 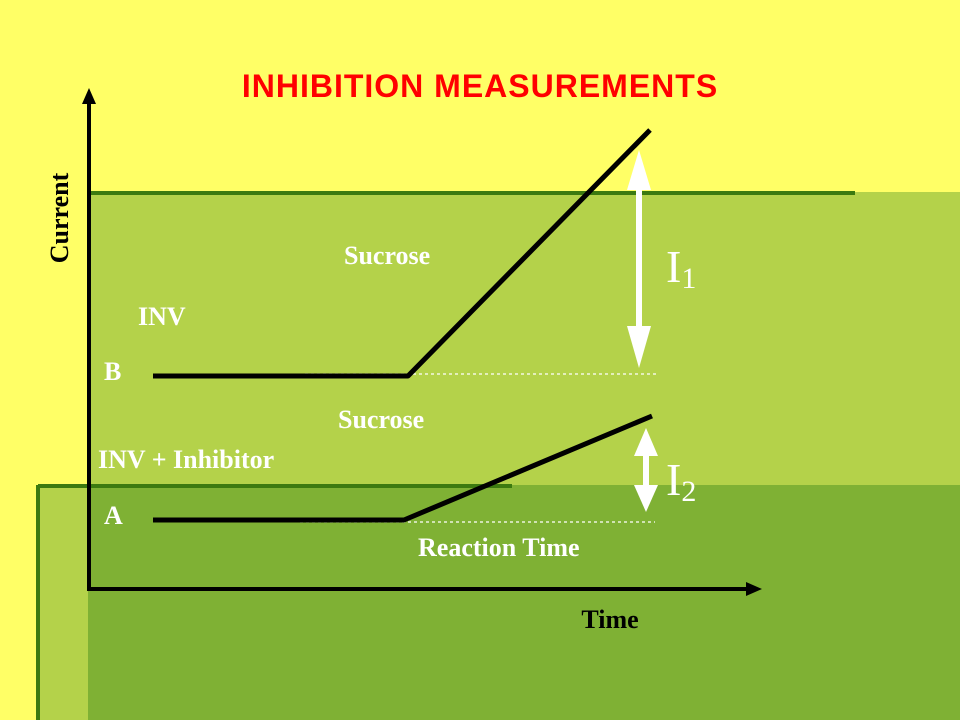 What do you see at coordinates (499, 547) in the screenshot?
I see `reaction-time-label: Reaction Time` at bounding box center [499, 547].